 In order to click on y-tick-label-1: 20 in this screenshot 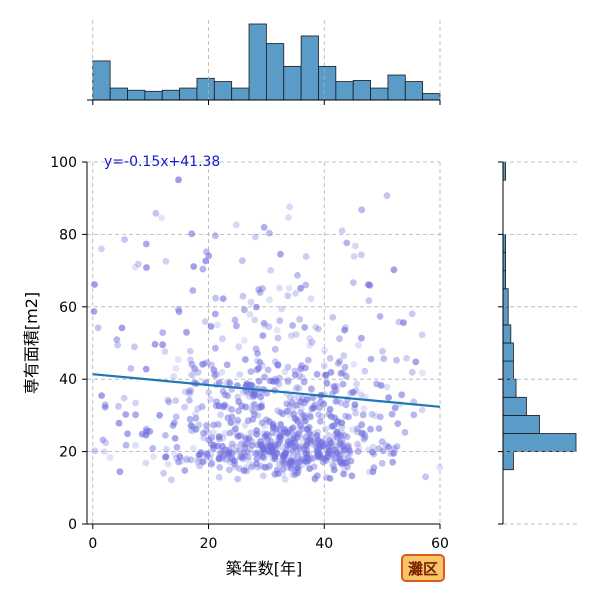, I will do `click(68, 453)`.